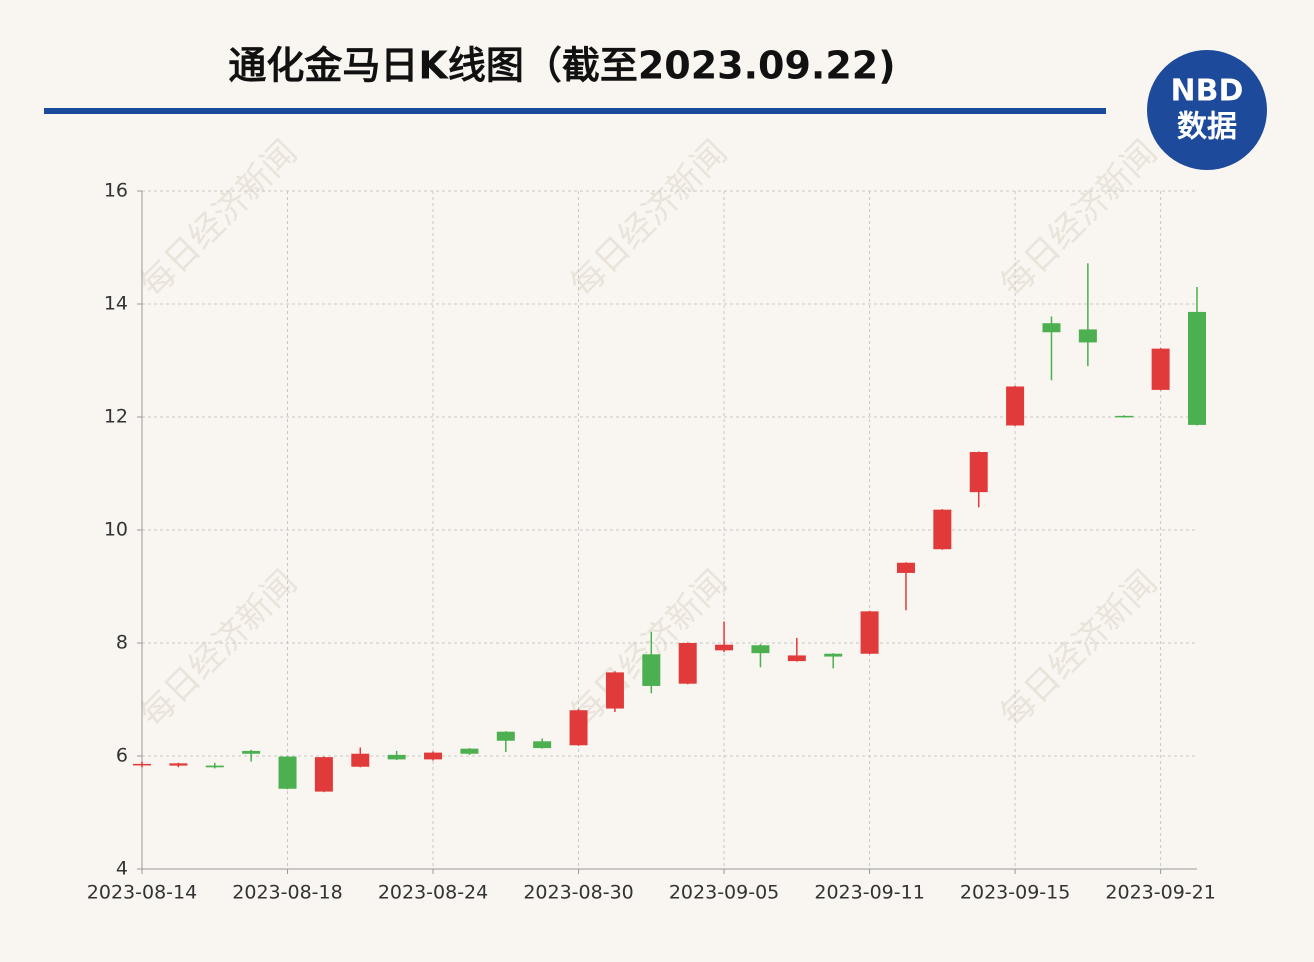  What do you see at coordinates (122, 869) in the screenshot?
I see `y-tick-label: 4` at bounding box center [122, 869].